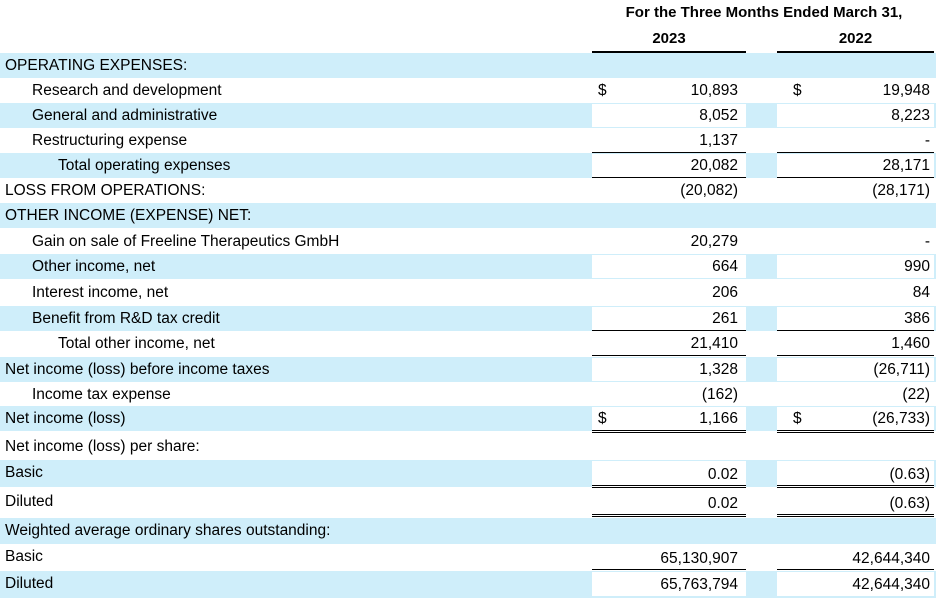 The width and height of the screenshot is (936, 598). I want to click on row-label: Other income, net, so click(94, 266).